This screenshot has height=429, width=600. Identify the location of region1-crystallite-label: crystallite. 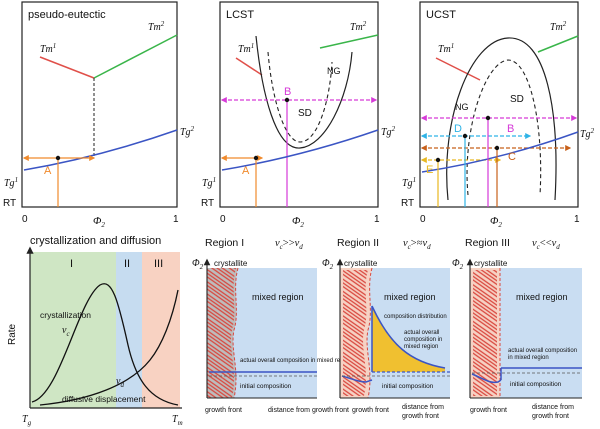
(231, 263).